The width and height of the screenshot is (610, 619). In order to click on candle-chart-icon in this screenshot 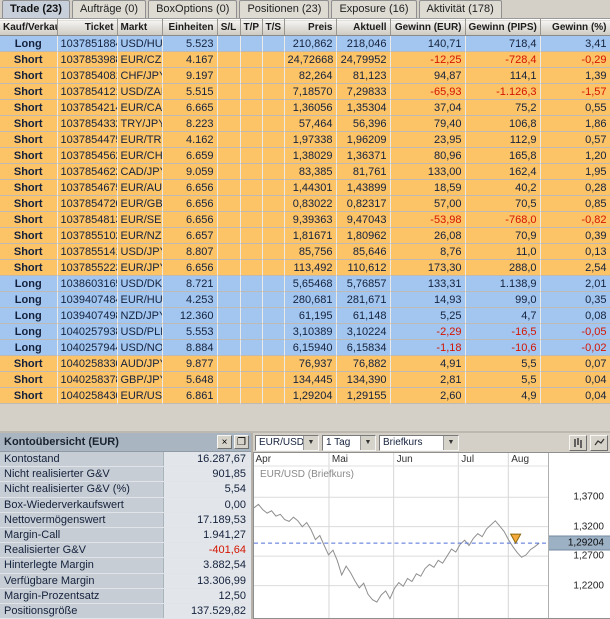, I will do `click(578, 442)`.